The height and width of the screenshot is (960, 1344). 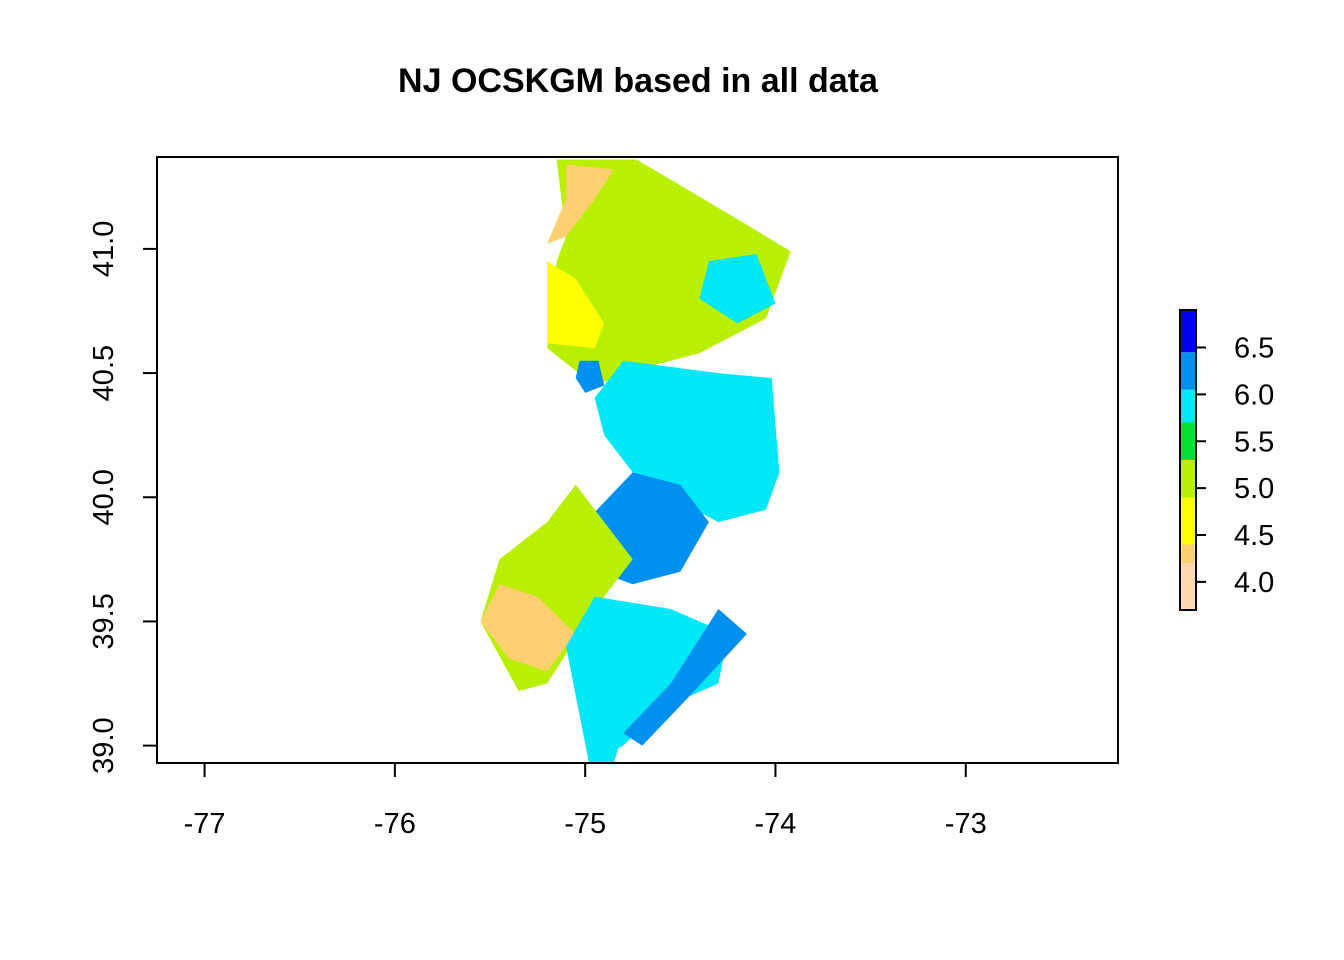 I want to click on legend-tick-label: 6.5, so click(x=1254, y=349).